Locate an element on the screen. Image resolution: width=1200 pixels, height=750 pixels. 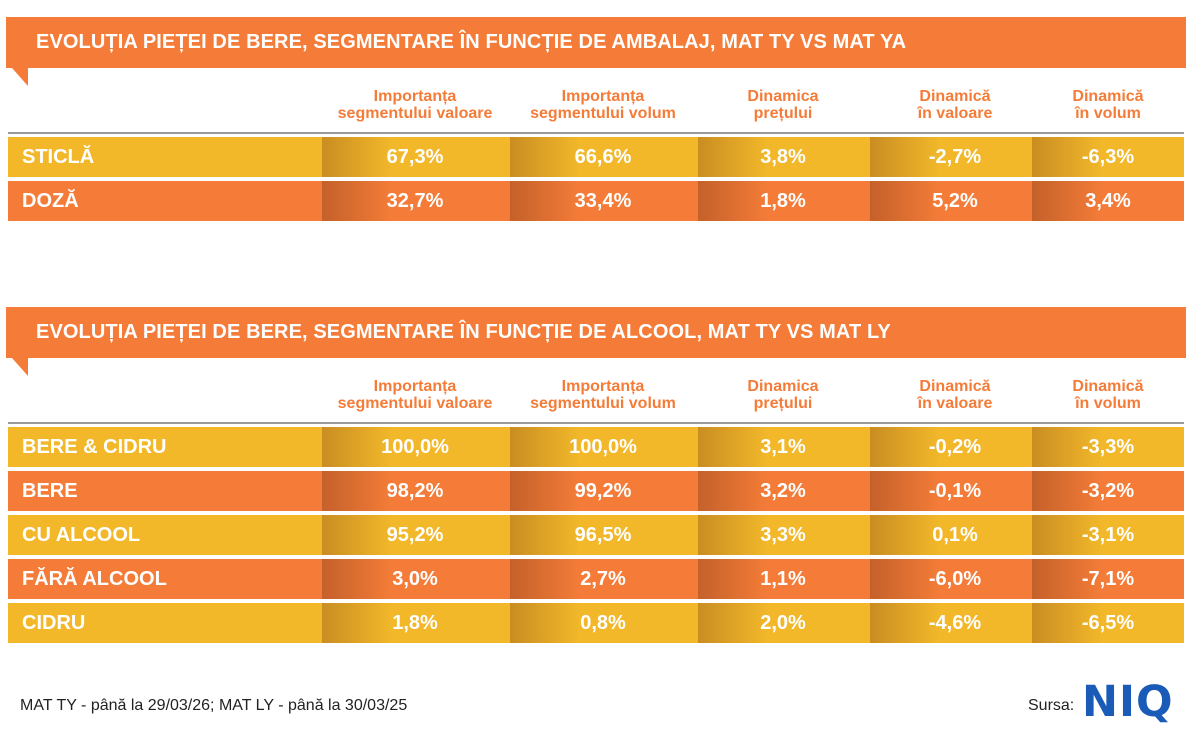
value-importance-cell: 32,7% is located at coordinates (415, 201).